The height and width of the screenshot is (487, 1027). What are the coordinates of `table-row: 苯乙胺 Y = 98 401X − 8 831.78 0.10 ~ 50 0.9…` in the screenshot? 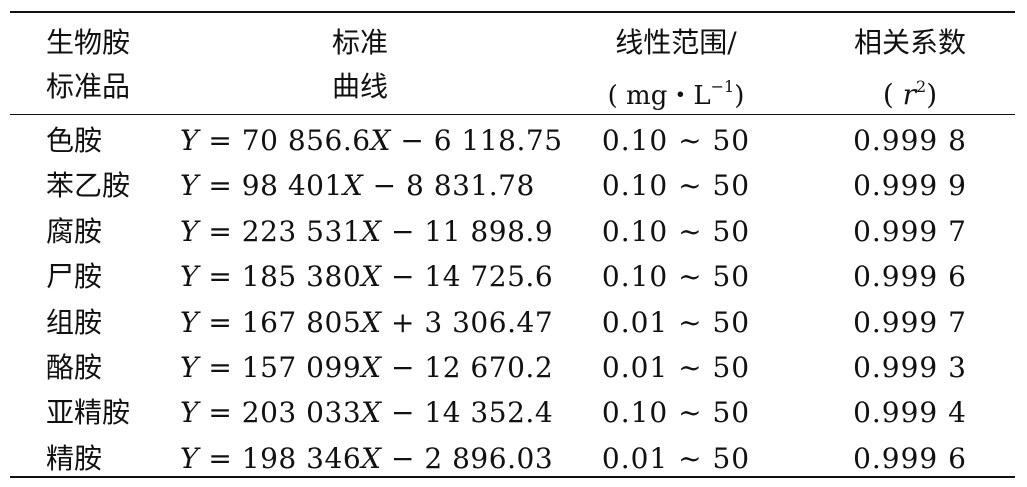 It's located at (512, 185).